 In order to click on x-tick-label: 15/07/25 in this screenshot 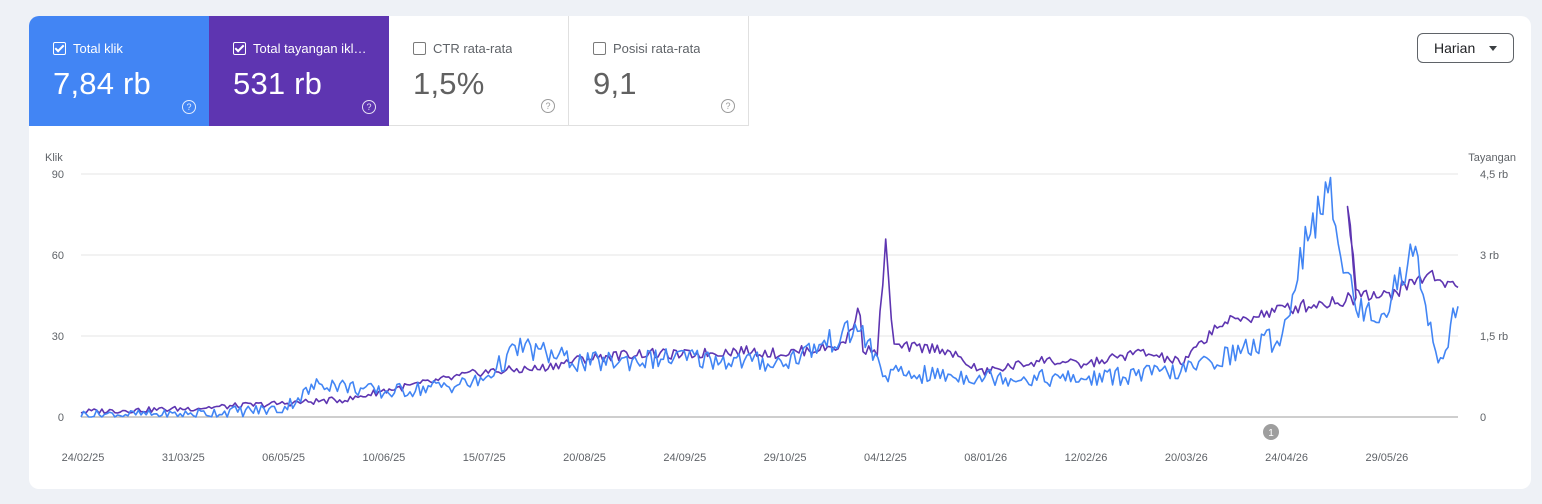, I will do `click(484, 458)`.